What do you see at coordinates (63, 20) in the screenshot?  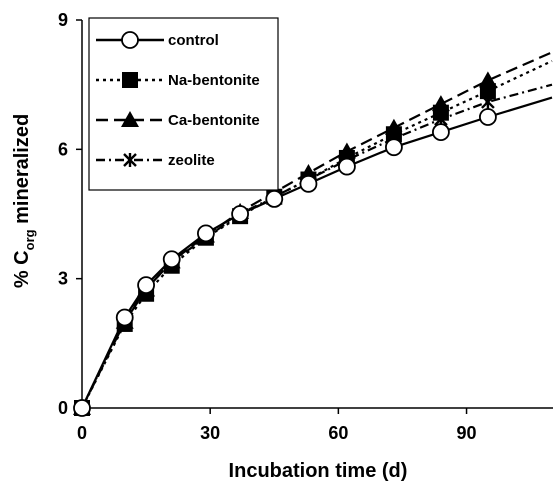 I see `y-tick-label: 9` at bounding box center [63, 20].